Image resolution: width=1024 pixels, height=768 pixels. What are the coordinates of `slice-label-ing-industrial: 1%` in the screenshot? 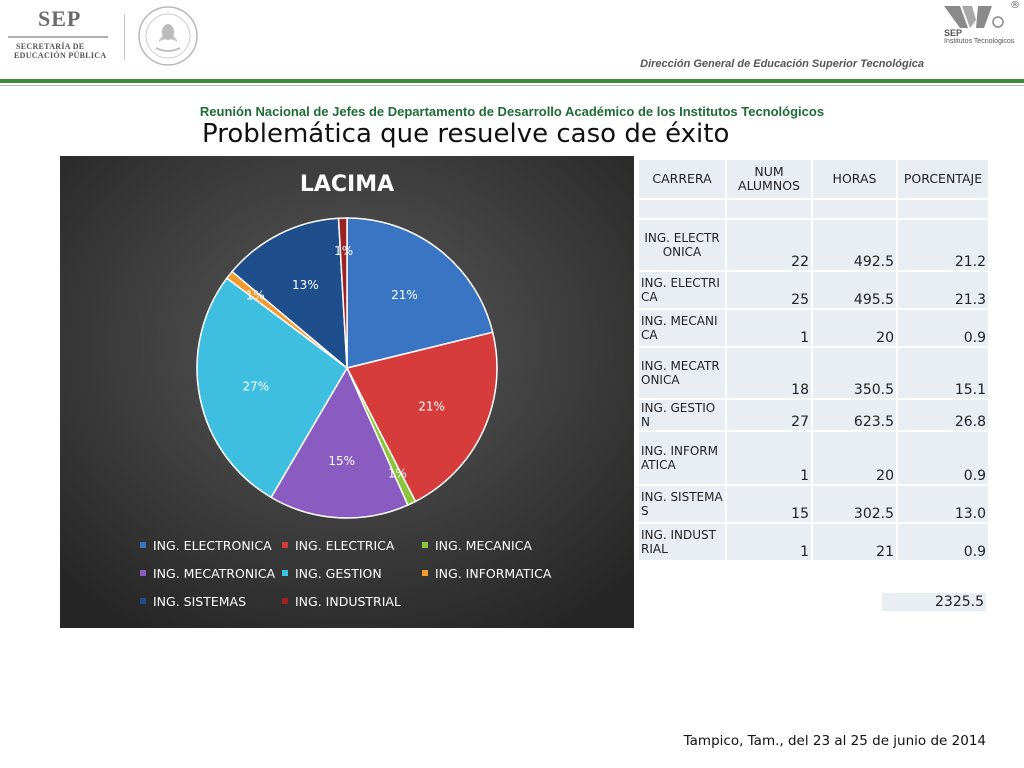 It's located at (343, 251).